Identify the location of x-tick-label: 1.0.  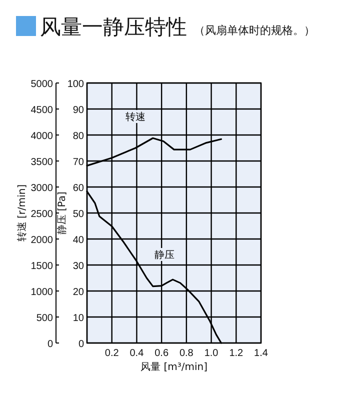
(211, 353).